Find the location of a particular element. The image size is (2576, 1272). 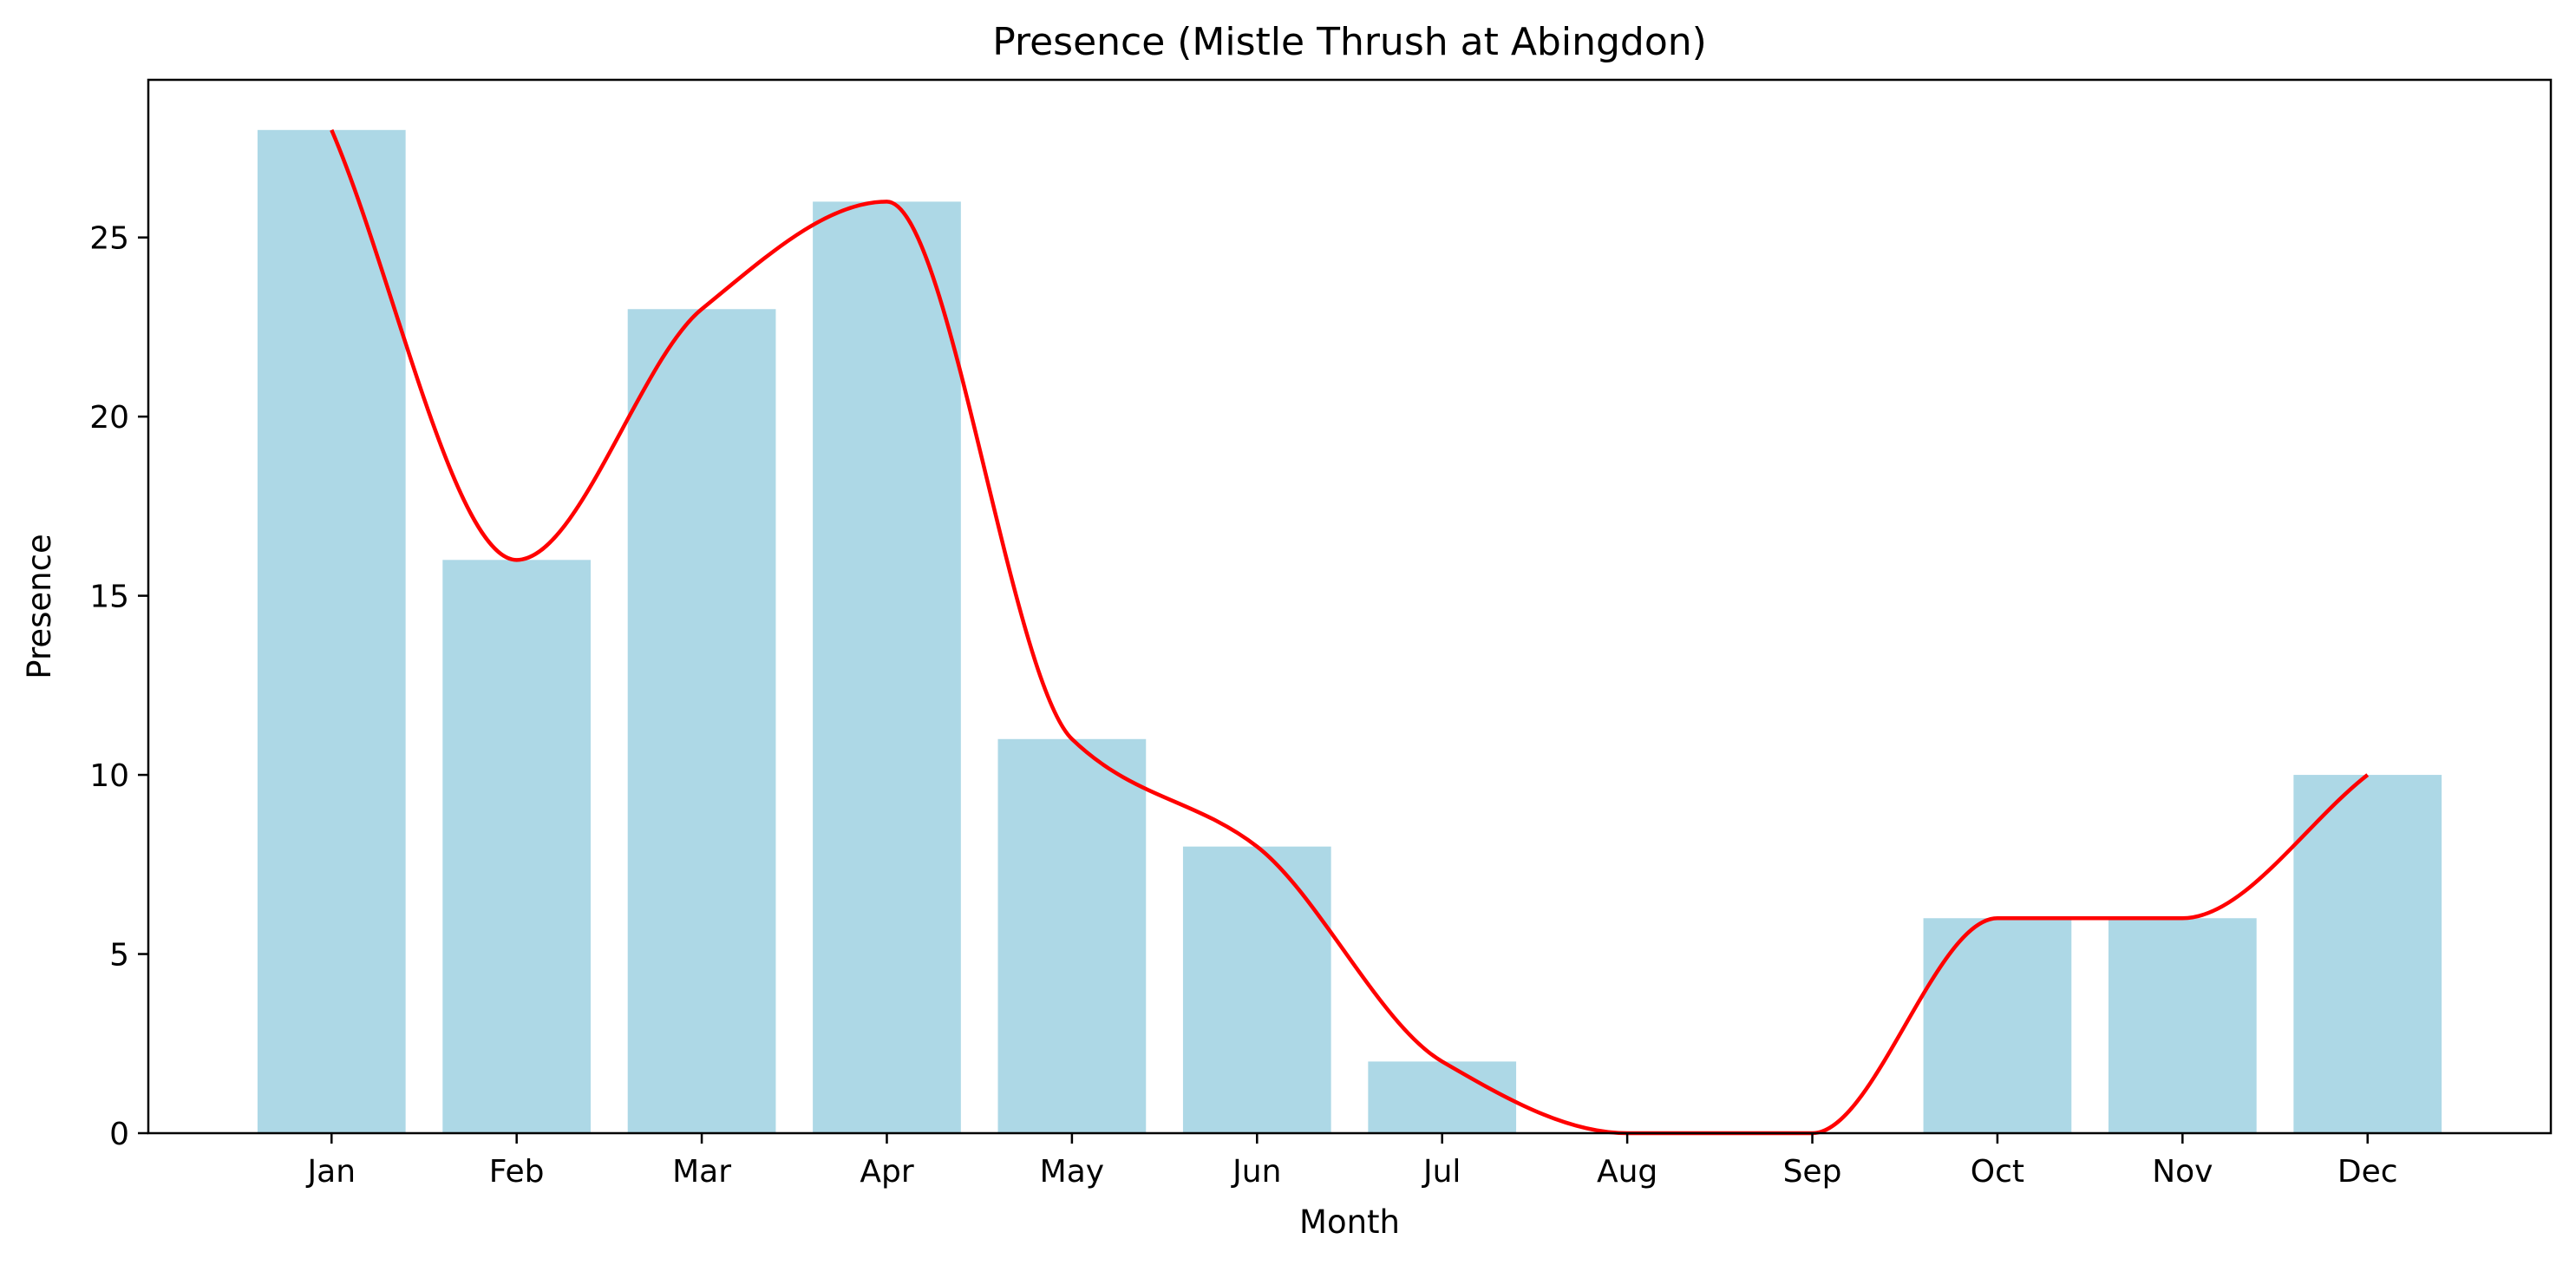

x-tick-label-jul: Jul is located at coordinates (1441, 1172).